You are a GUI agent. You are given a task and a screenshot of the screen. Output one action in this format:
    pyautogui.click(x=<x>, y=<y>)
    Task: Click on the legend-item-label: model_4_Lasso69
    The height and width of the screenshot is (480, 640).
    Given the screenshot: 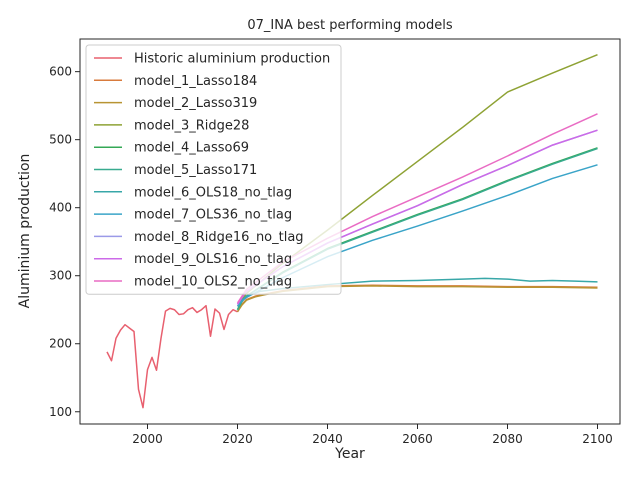 What is the action you would take?
    pyautogui.click(x=191, y=148)
    